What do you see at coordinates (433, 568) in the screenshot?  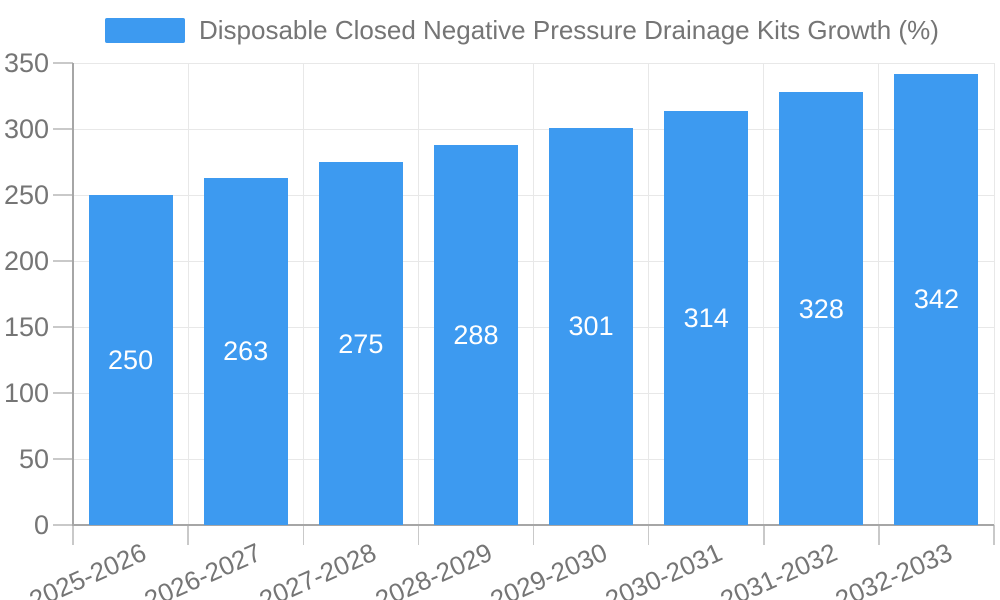 I see `x-tick-label: 2028-2029` at bounding box center [433, 568].